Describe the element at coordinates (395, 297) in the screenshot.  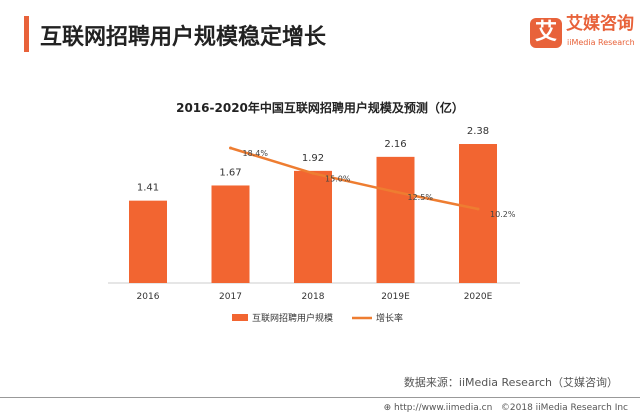
I see `x-tick-label: 2019E` at that location.